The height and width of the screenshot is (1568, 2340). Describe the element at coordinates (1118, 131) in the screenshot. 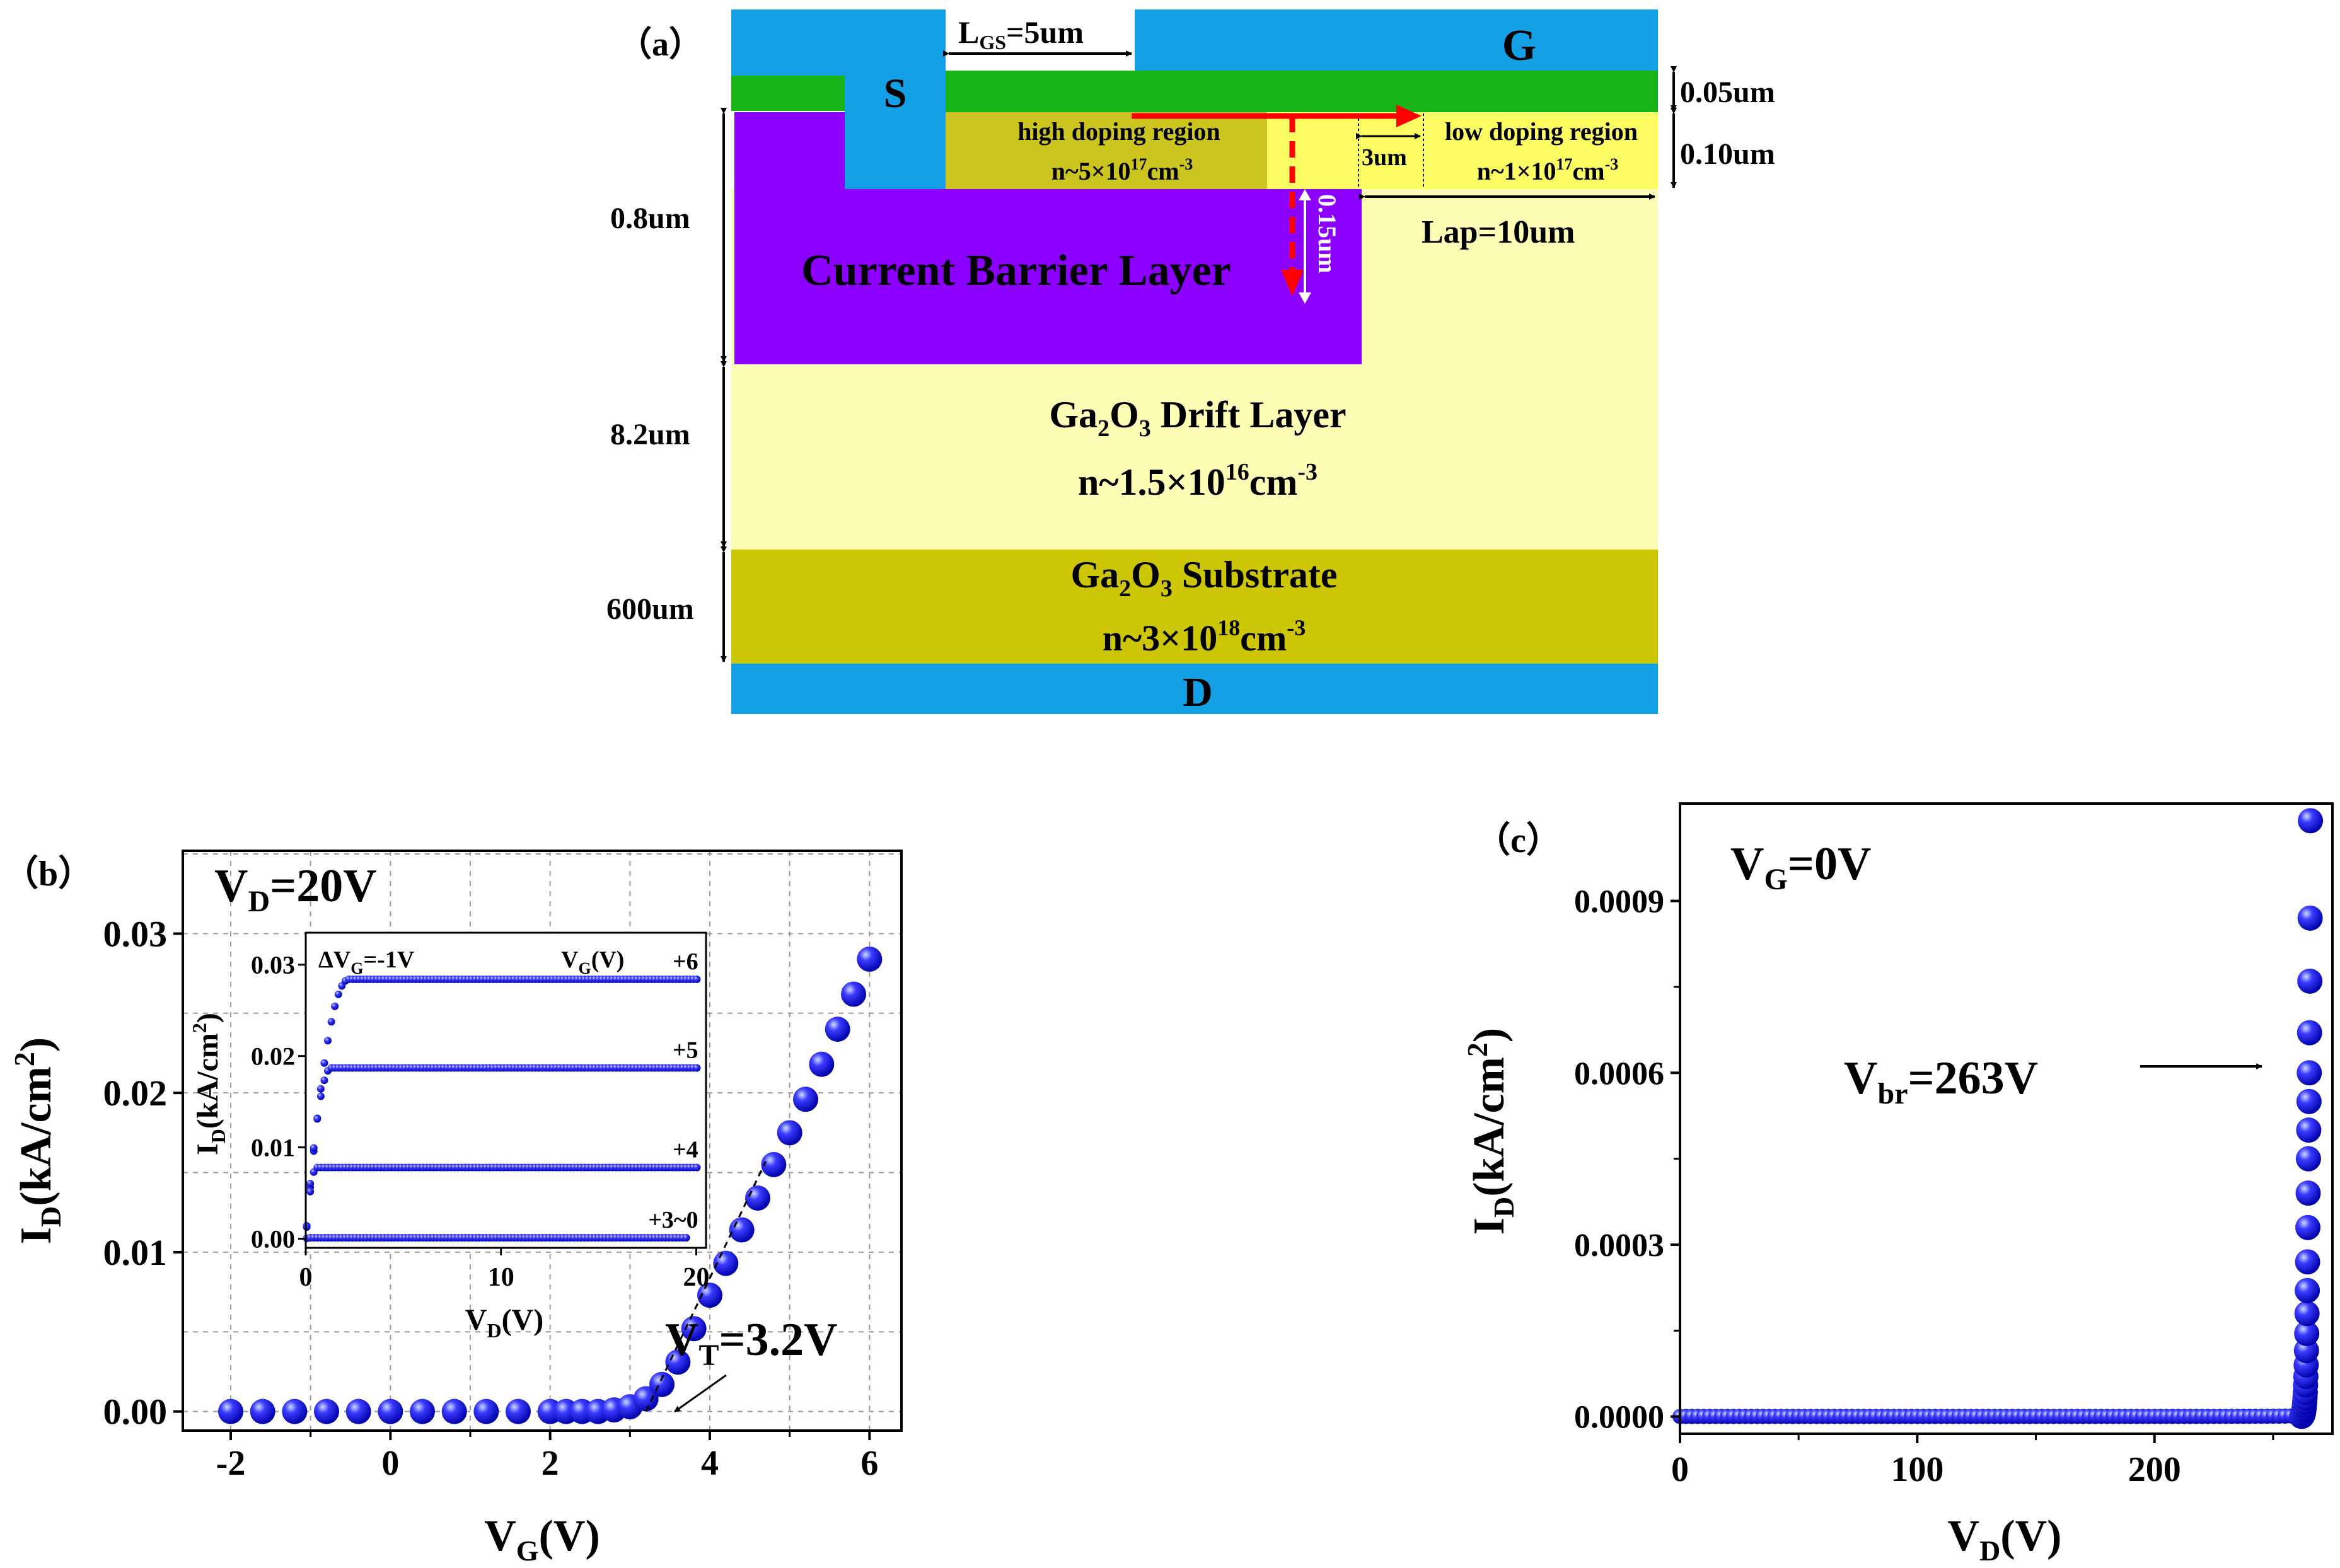

I see `high-doping-title: high doping region` at that location.